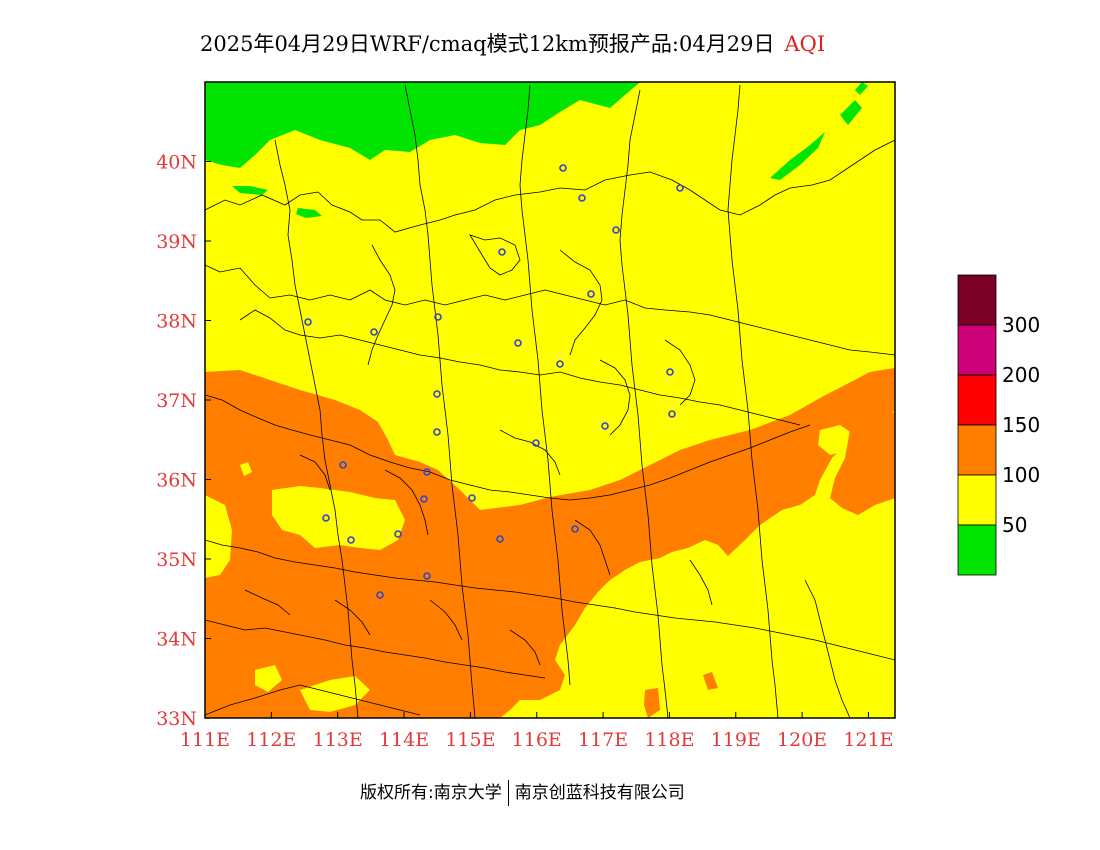 Image resolution: width=1100 pixels, height=850 pixels. Describe the element at coordinates (1021, 425) in the screenshot. I see `legend-label: 150` at that location.